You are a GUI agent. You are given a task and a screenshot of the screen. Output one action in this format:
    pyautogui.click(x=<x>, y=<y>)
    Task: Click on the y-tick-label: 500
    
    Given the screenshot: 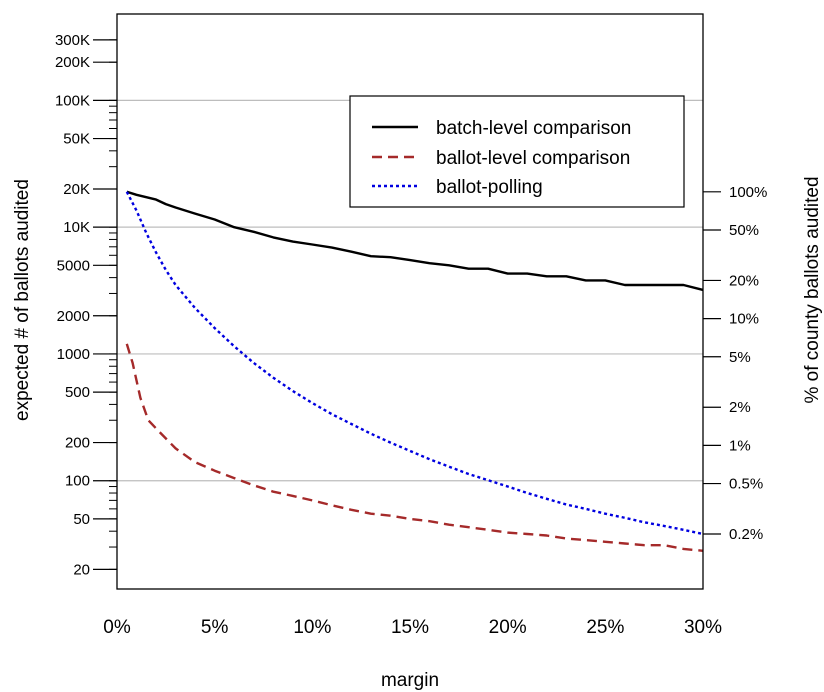 What is the action you would take?
    pyautogui.click(x=77, y=392)
    